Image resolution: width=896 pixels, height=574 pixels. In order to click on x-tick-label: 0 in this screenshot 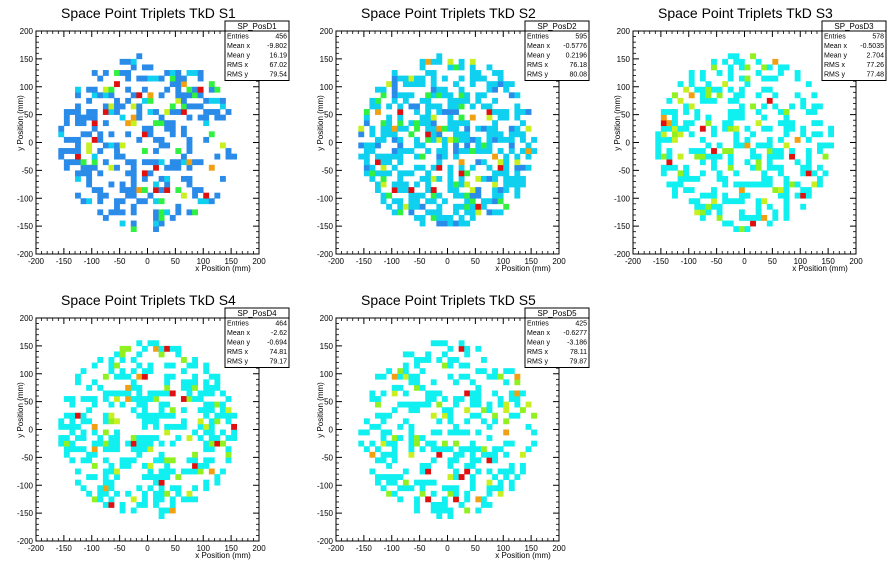, I will do `click(447, 261)`.